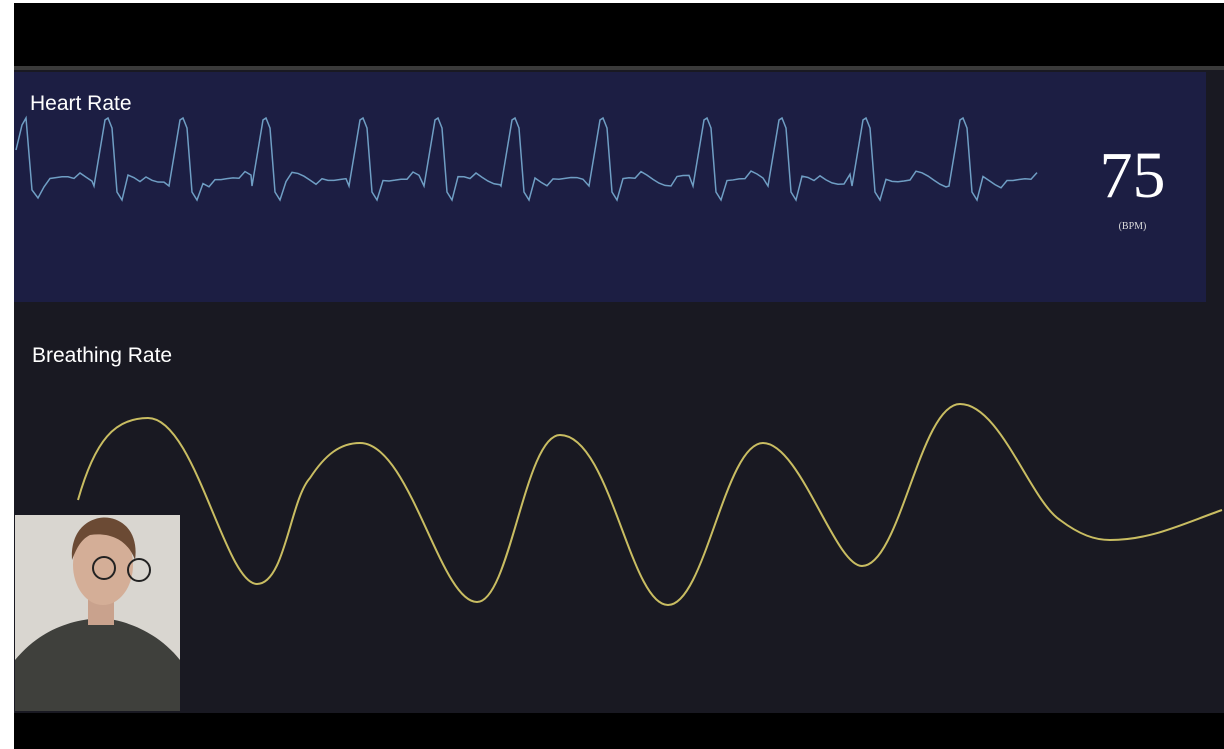 This screenshot has height=749, width=1224. What do you see at coordinates (102, 355) in the screenshot?
I see `breathing-rate-label: Breathing Rate` at bounding box center [102, 355].